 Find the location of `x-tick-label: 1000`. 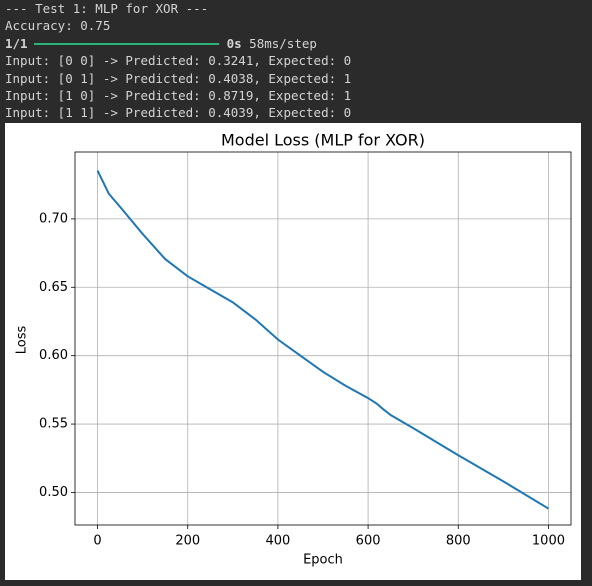

x-tick-label: 1000 is located at coordinates (548, 541).